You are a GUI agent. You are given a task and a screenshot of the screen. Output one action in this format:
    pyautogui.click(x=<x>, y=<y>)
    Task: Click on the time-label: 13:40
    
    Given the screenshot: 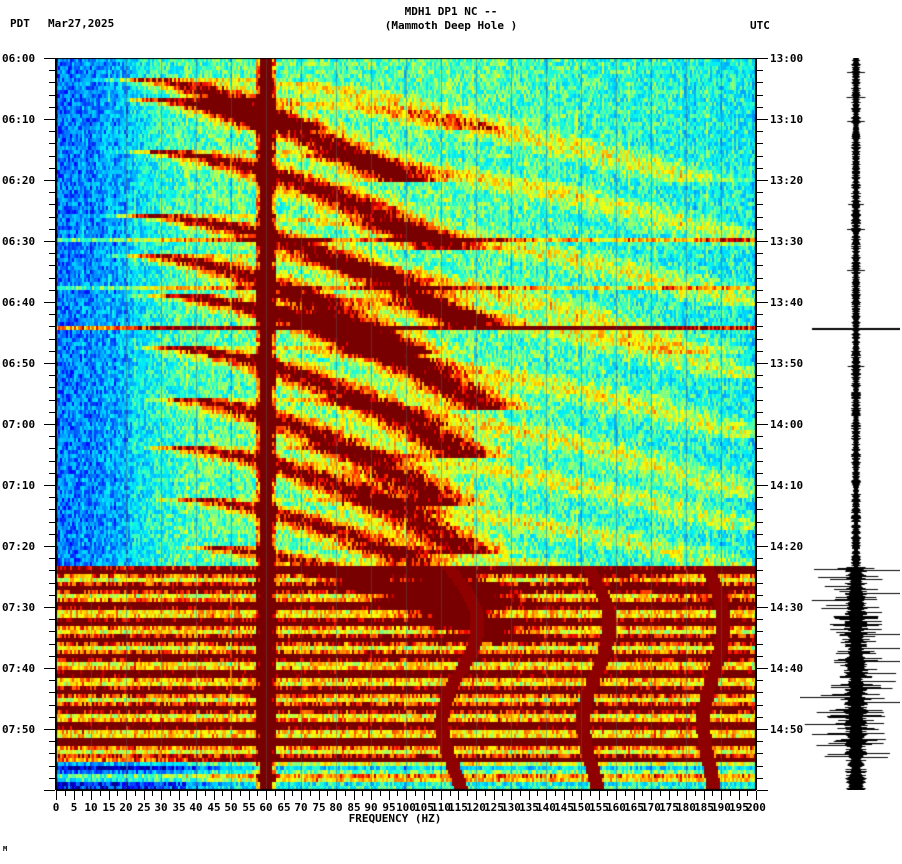 What is the action you would take?
    pyautogui.click(x=787, y=302)
    